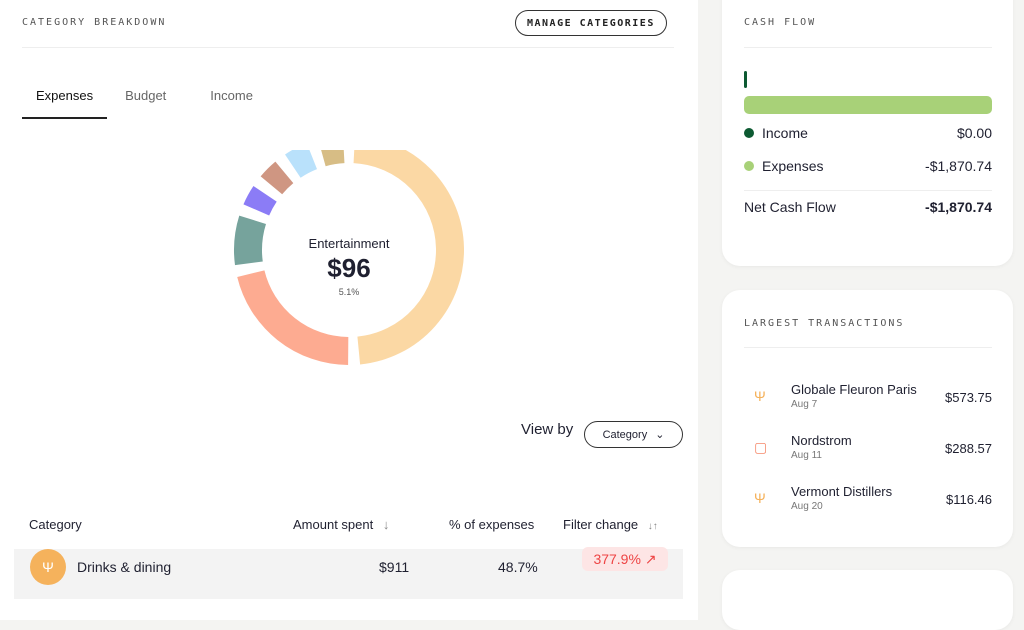 The height and width of the screenshot is (630, 1024). Describe the element at coordinates (625, 434) in the screenshot. I see `view-by-value: Category` at that location.